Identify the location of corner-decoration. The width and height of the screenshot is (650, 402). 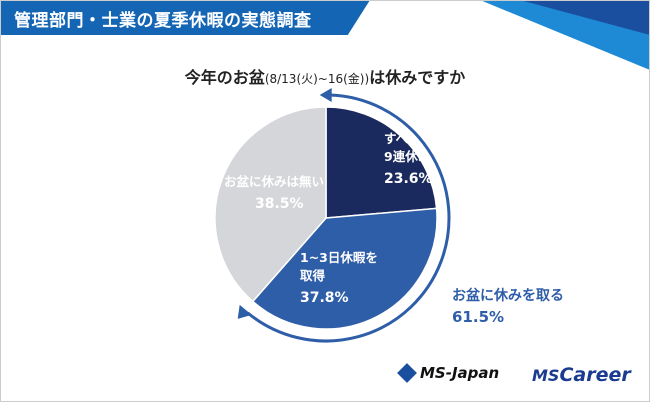
(565, 35).